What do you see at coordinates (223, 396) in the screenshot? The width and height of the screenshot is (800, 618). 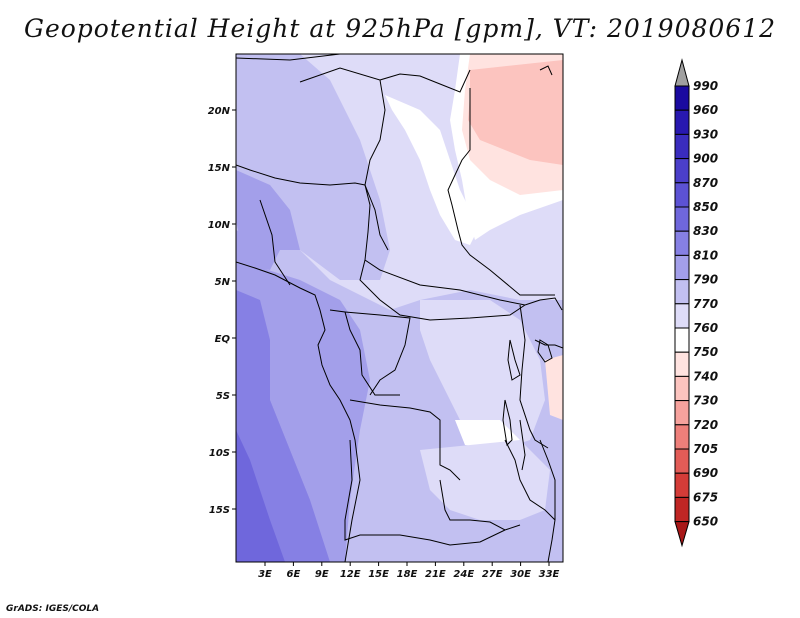 I see `lat-label: 5S` at bounding box center [223, 396].